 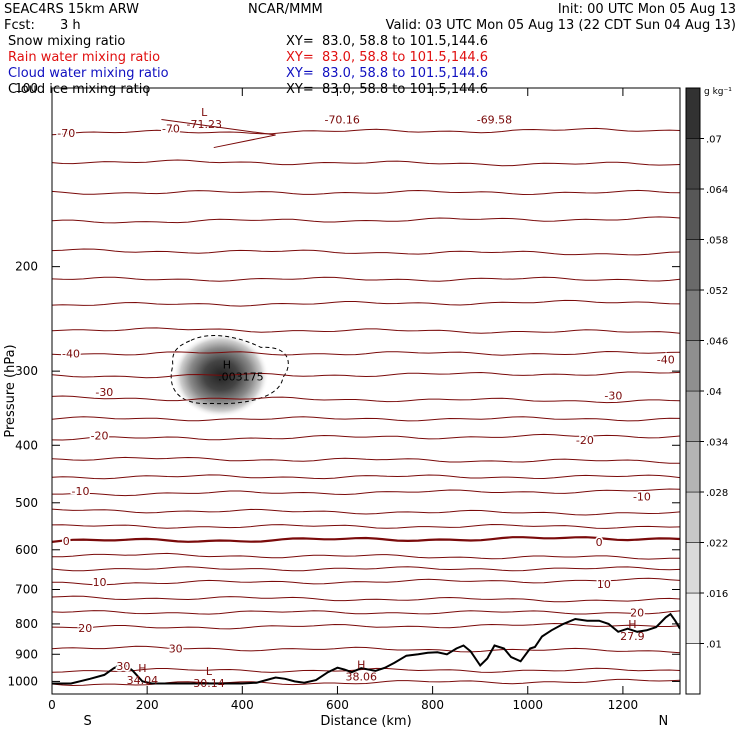 What do you see at coordinates (147, 705) in the screenshot?
I see `x-tick-label: 200` at bounding box center [147, 705].